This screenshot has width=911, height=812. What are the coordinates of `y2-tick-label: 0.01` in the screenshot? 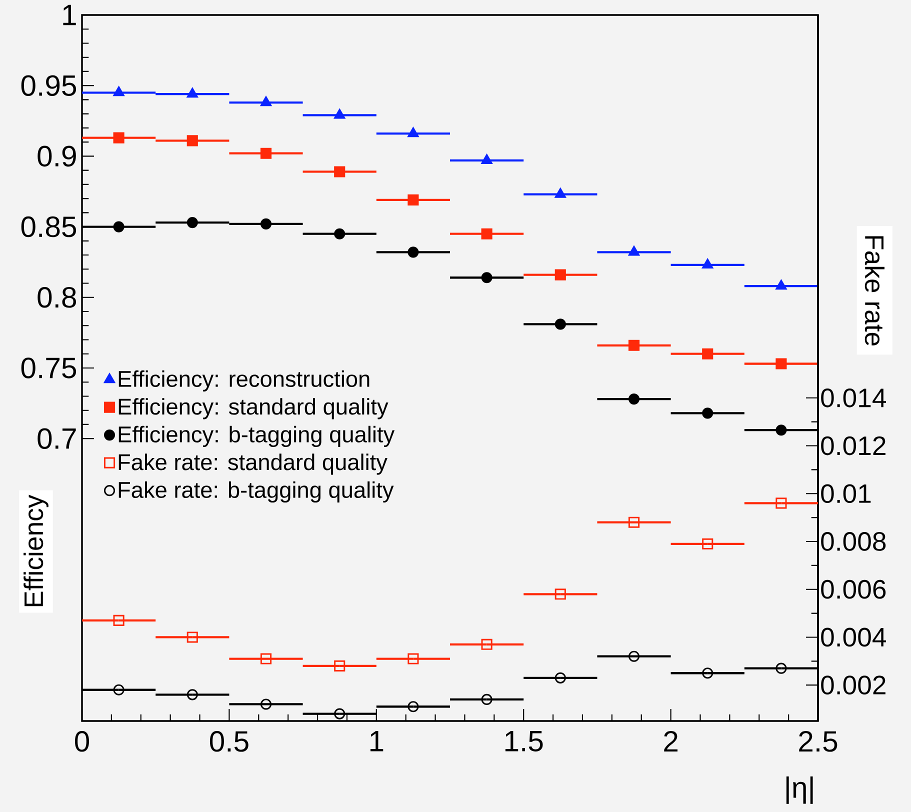 It's located at (846, 494).